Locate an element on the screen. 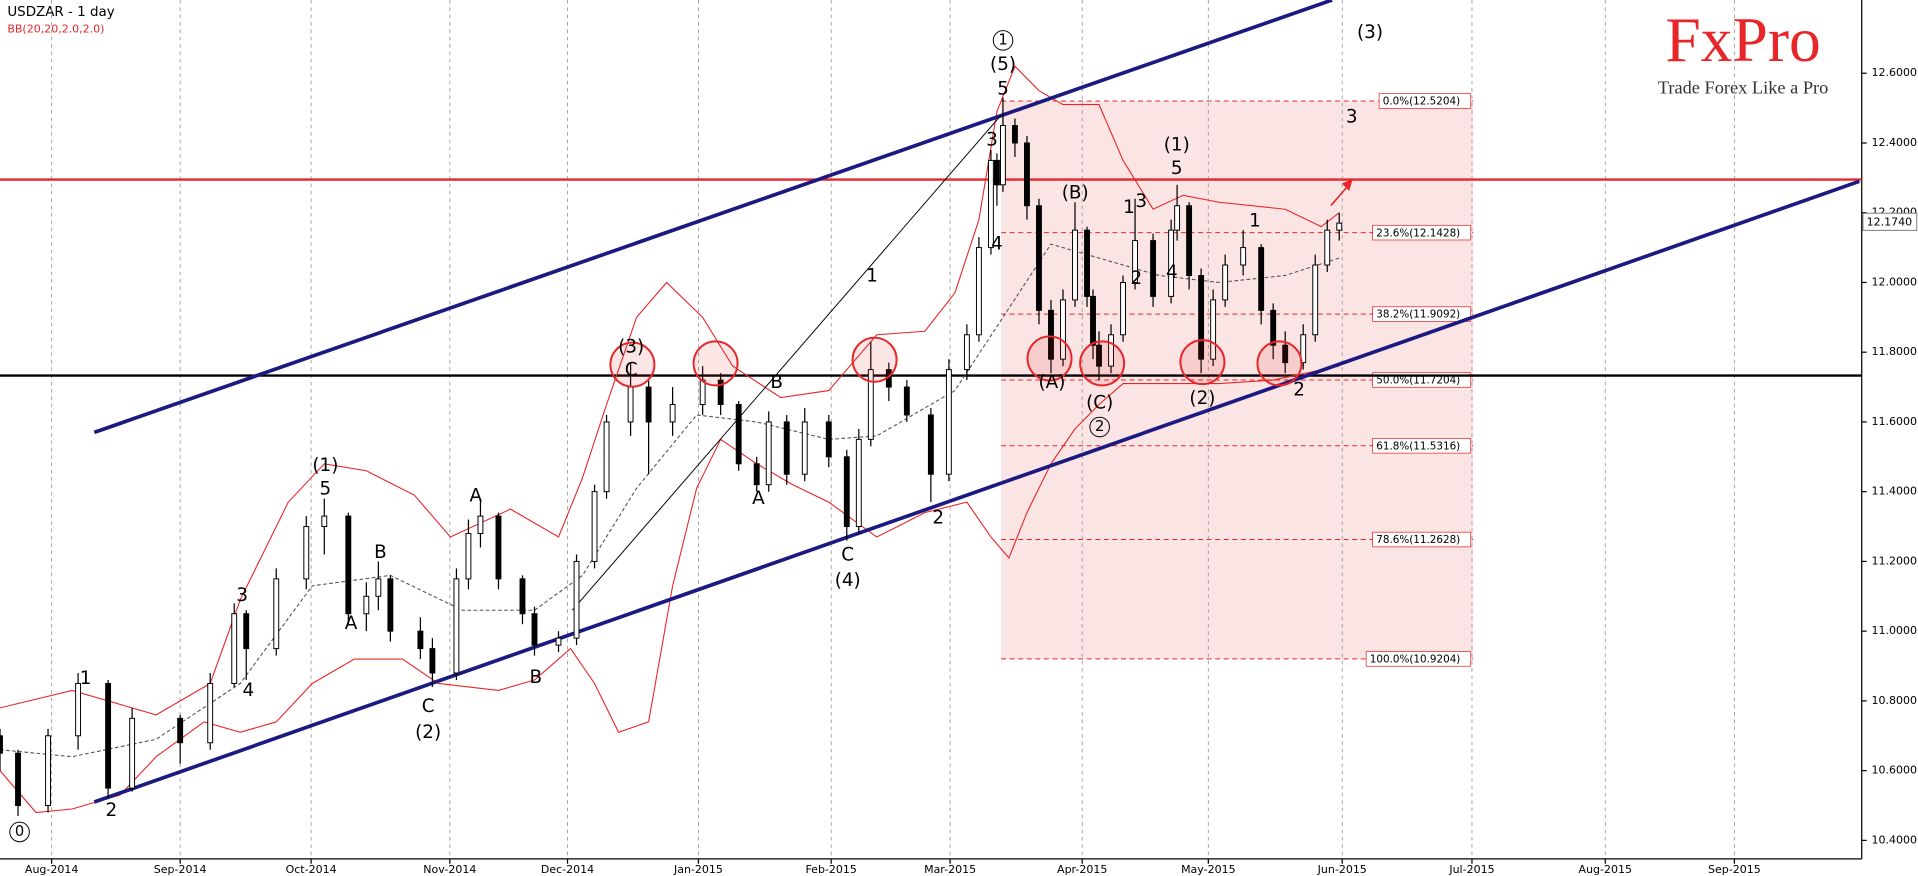 The width and height of the screenshot is (1918, 876). fib-label: 100.0%(10.9204) is located at coordinates (1415, 660).